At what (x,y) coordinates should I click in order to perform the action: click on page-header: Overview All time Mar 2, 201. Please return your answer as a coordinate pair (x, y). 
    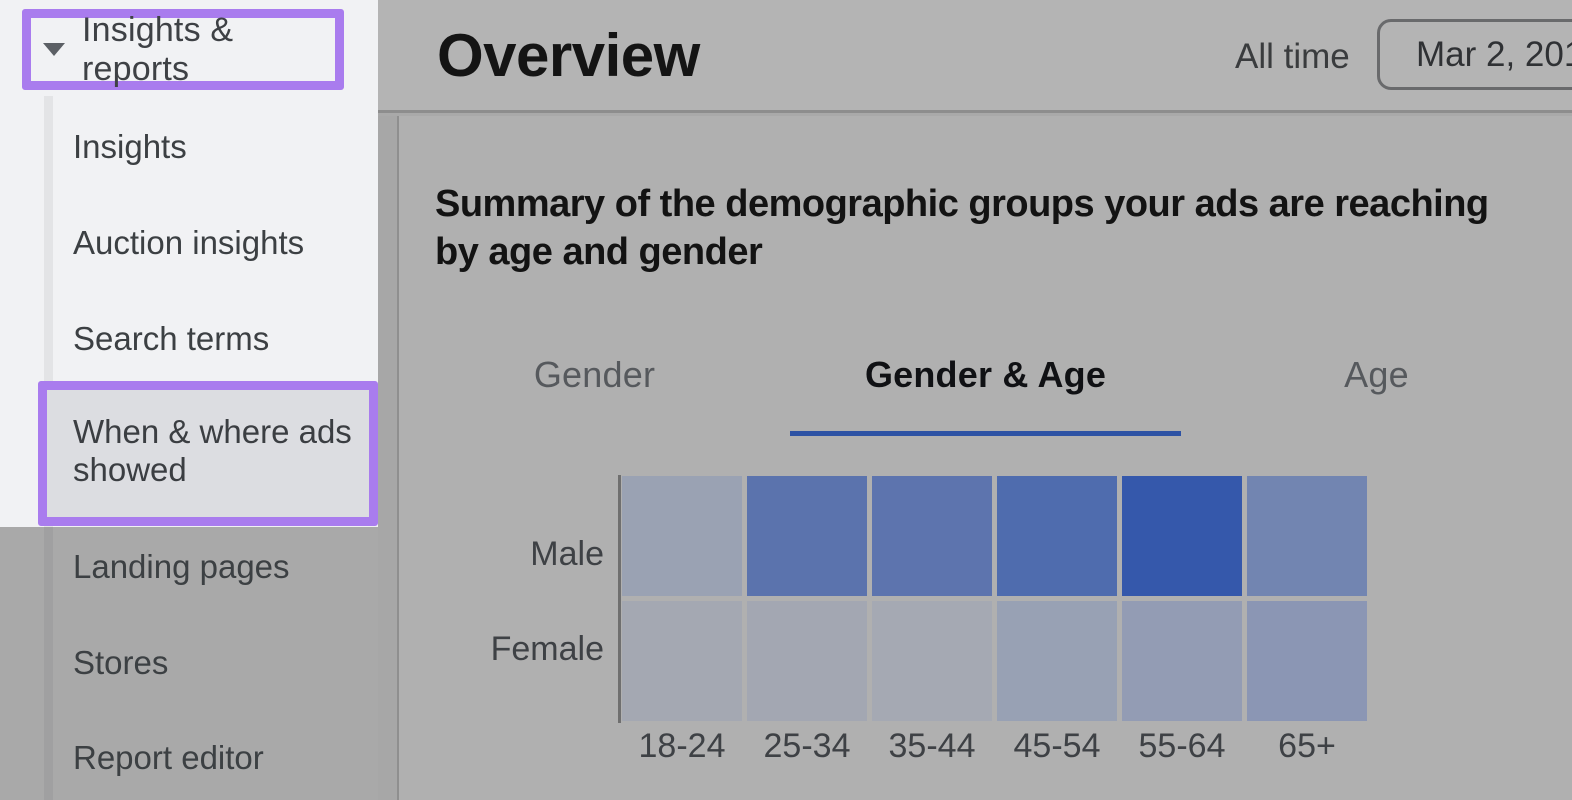
    Looking at the image, I should click on (975, 56).